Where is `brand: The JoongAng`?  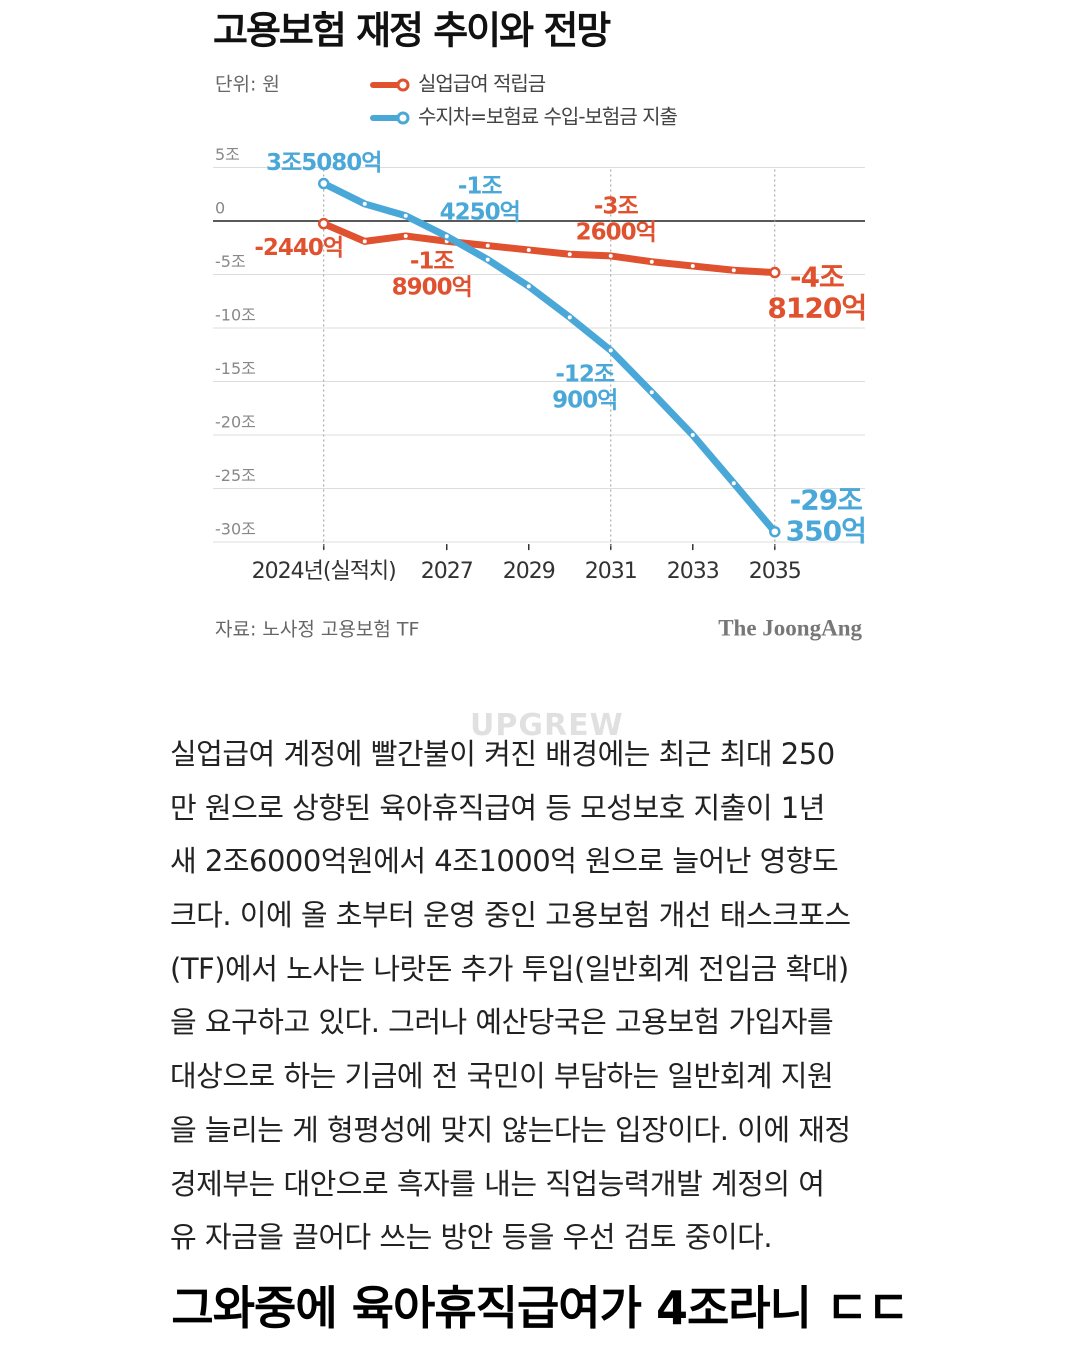
brand: The JoongAng is located at coordinates (790, 627).